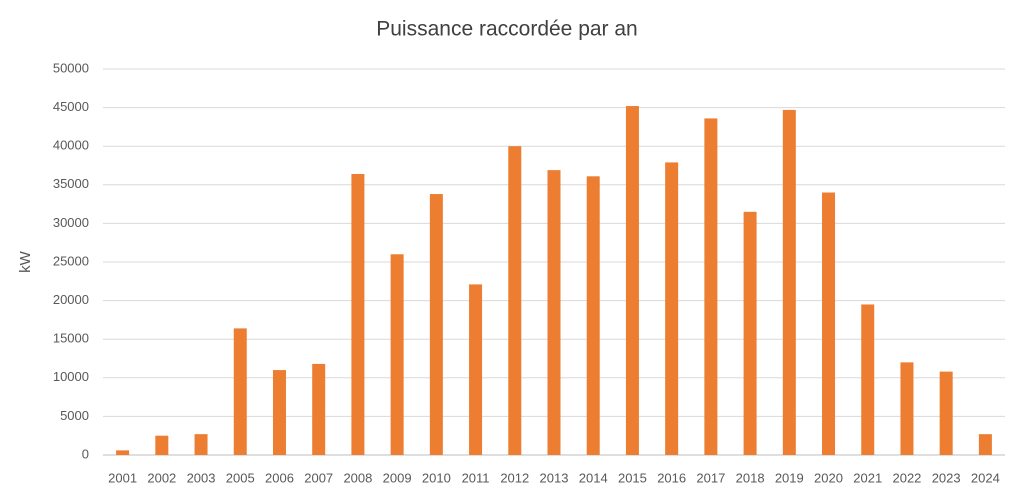  Describe the element at coordinates (507, 29) in the screenshot. I see `chart-title: Puissance raccordée par an` at that location.